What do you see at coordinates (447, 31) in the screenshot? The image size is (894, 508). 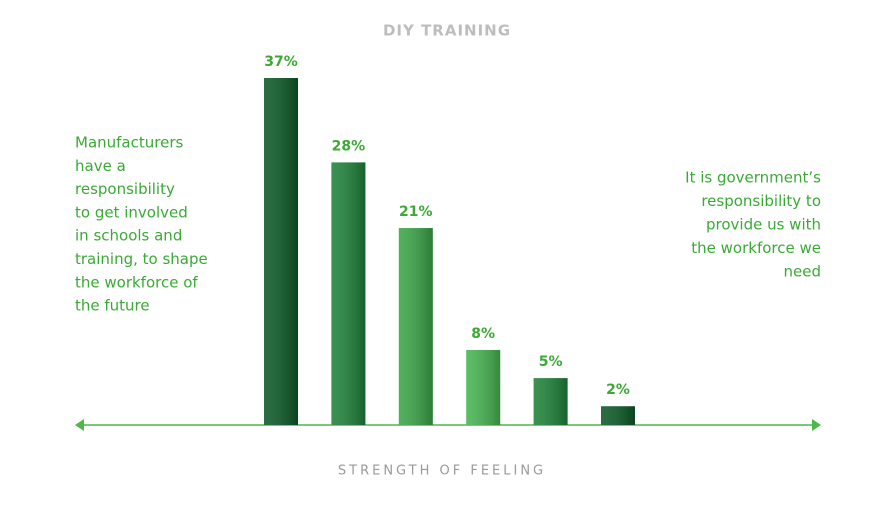 I see `chart-title: DIY TRAINING` at bounding box center [447, 31].